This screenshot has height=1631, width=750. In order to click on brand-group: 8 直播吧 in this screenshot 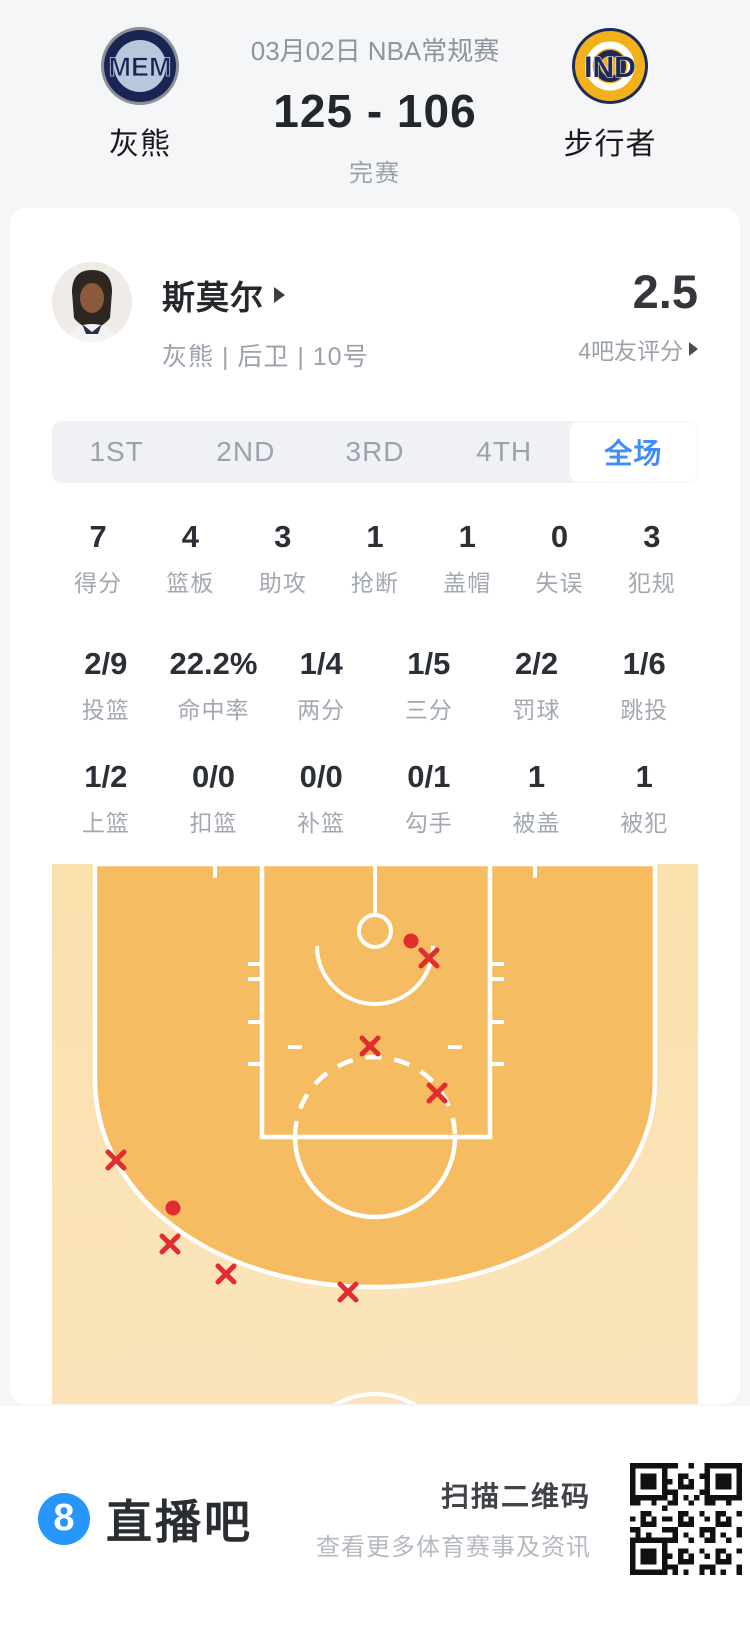, I will do `click(145, 1519)`.